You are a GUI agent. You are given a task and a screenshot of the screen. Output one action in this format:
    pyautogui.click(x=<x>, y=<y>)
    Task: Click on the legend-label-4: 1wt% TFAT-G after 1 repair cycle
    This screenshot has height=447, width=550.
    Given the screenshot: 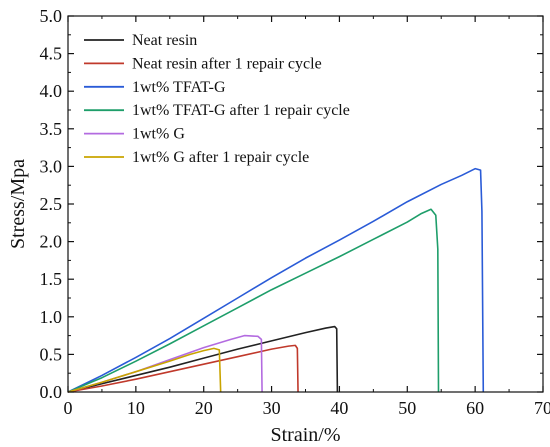 What is the action you would take?
    pyautogui.click(x=241, y=110)
    